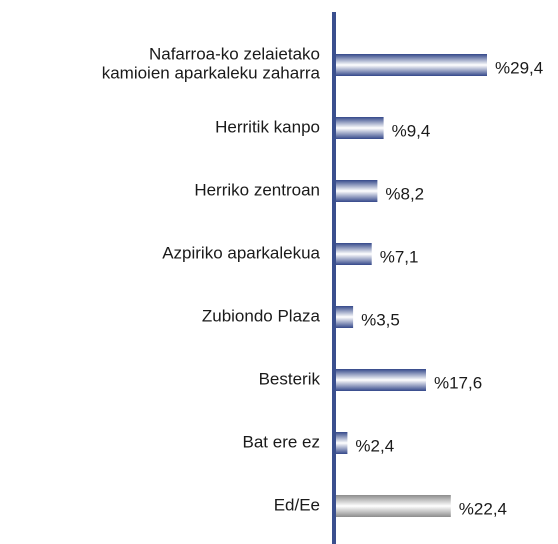 This screenshot has width=558, height=544. What do you see at coordinates (297, 504) in the screenshot?
I see `category-label: Ed/Ee` at bounding box center [297, 504].